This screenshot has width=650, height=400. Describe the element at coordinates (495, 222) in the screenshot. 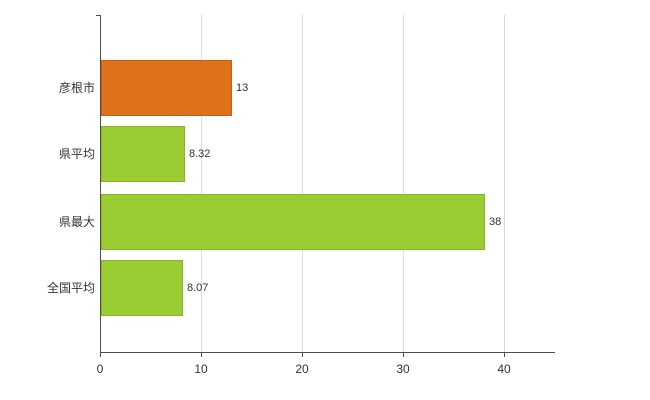

I see `bar-value-label: 38` at that location.